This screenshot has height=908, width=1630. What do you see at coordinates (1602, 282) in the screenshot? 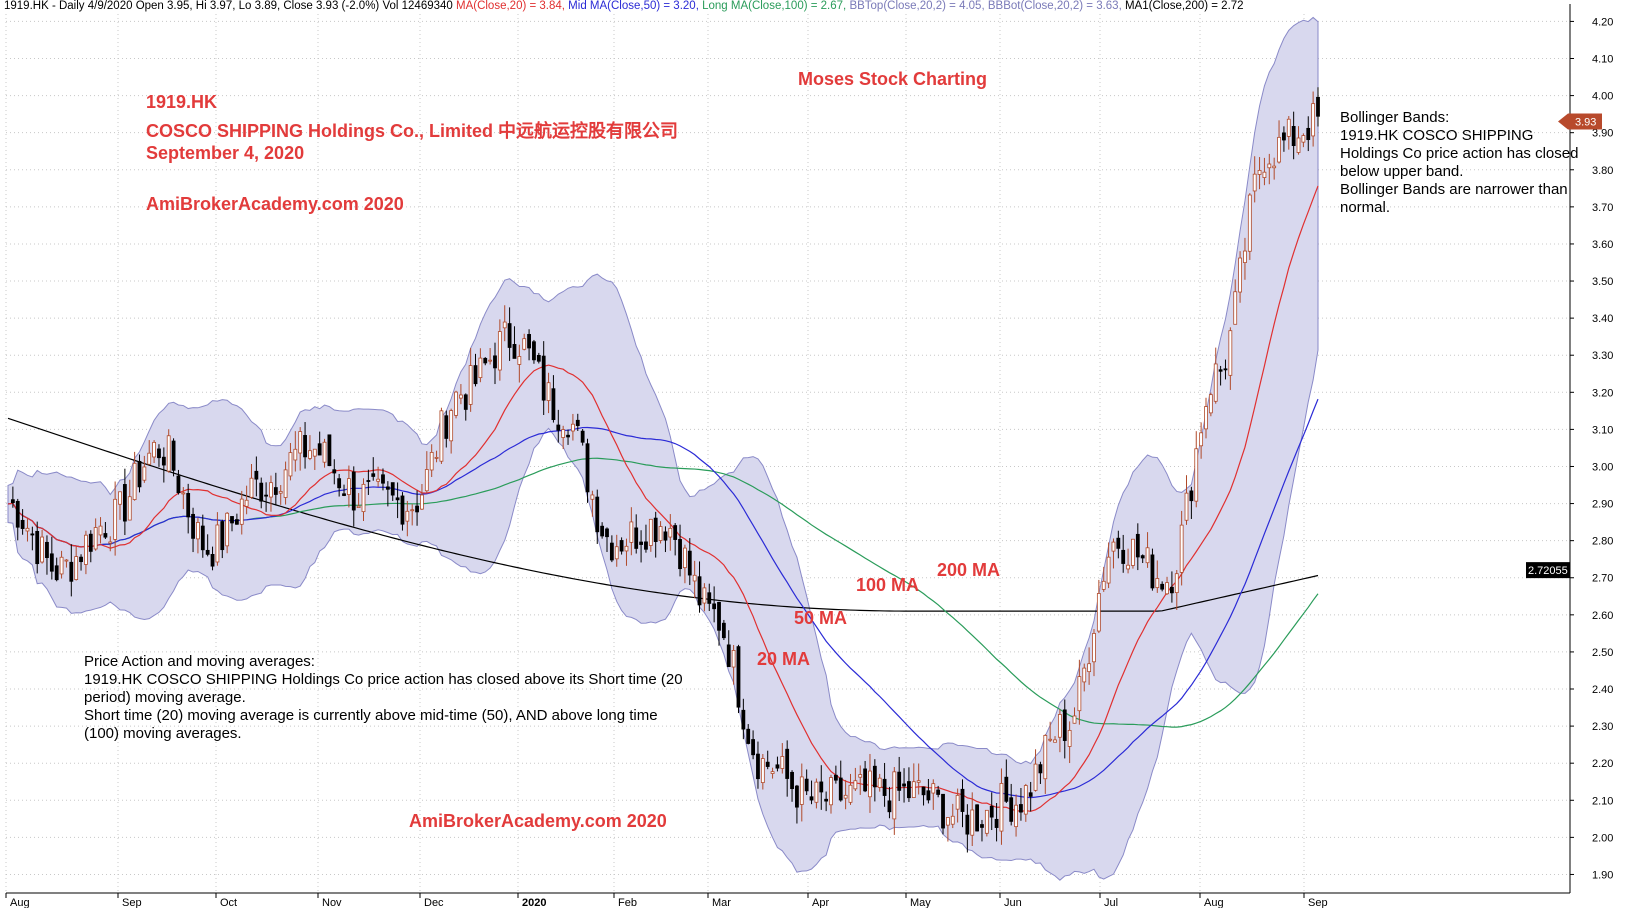
I see `y-tick-label: 3.50` at bounding box center [1602, 282].